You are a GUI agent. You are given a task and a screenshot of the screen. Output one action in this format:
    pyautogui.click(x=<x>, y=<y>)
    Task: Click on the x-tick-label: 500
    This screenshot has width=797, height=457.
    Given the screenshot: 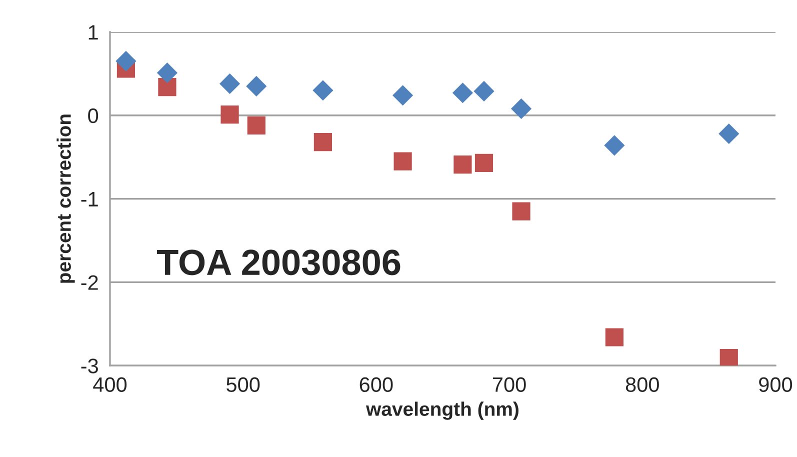 What is the action you would take?
    pyautogui.click(x=243, y=384)
    